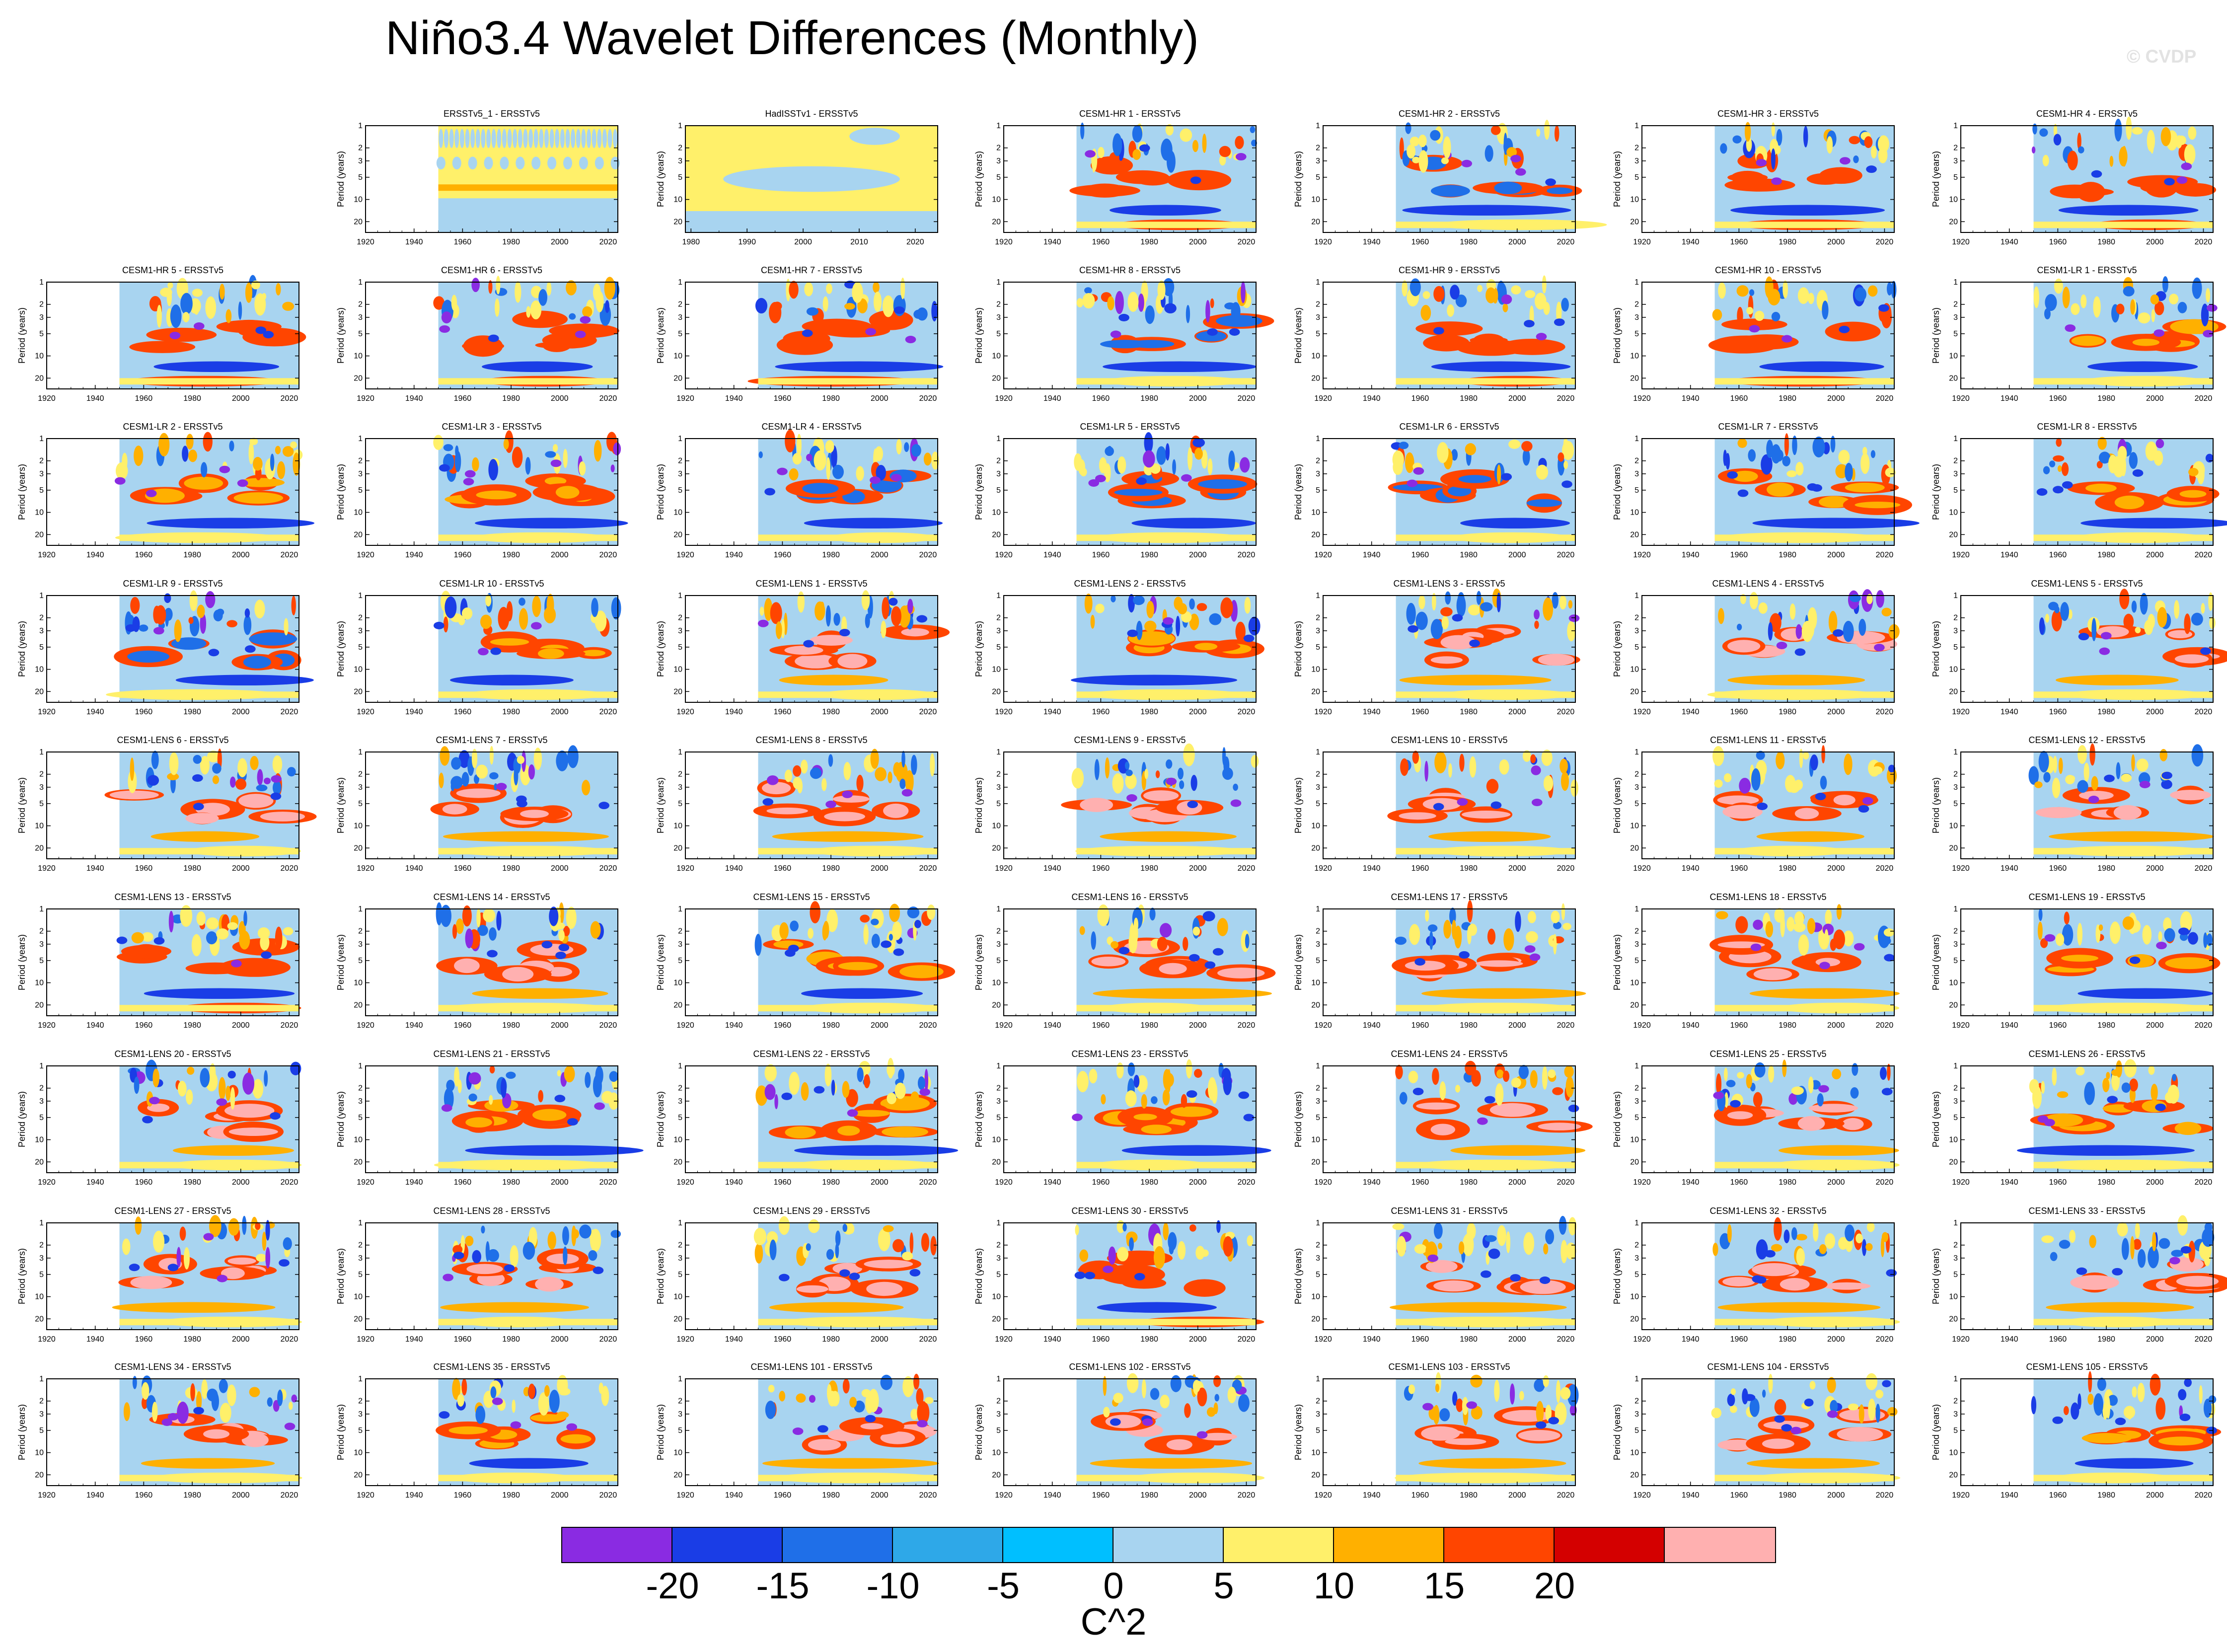 The width and height of the screenshot is (2227, 1652). What do you see at coordinates (1469, 712) in the screenshot?
I see `x-tick-label: 1980` at bounding box center [1469, 712].